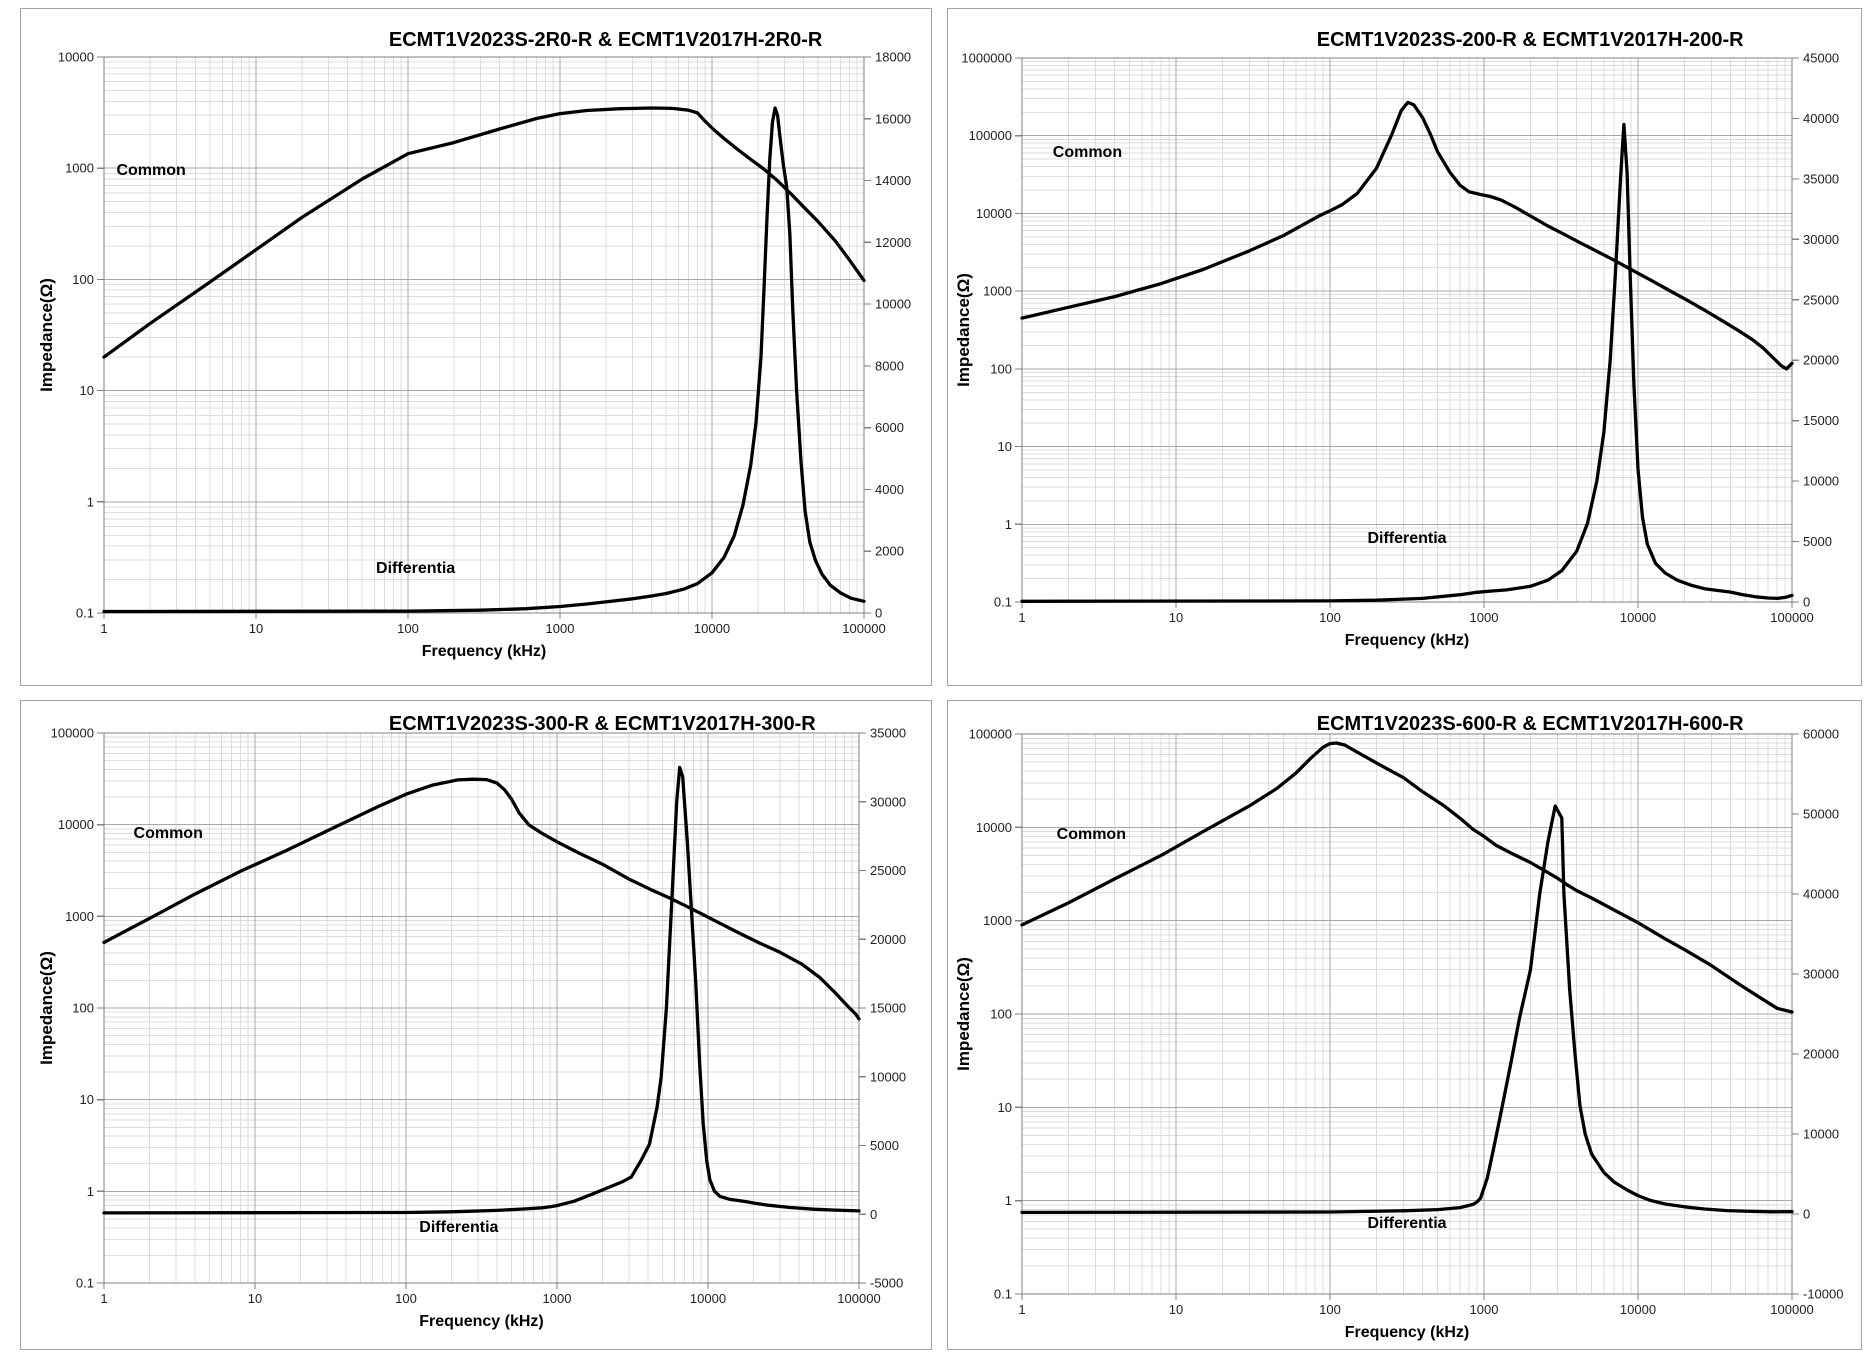 The width and height of the screenshot is (1870, 1368). I want to click on right-tick-label: 16000, so click(893, 118).